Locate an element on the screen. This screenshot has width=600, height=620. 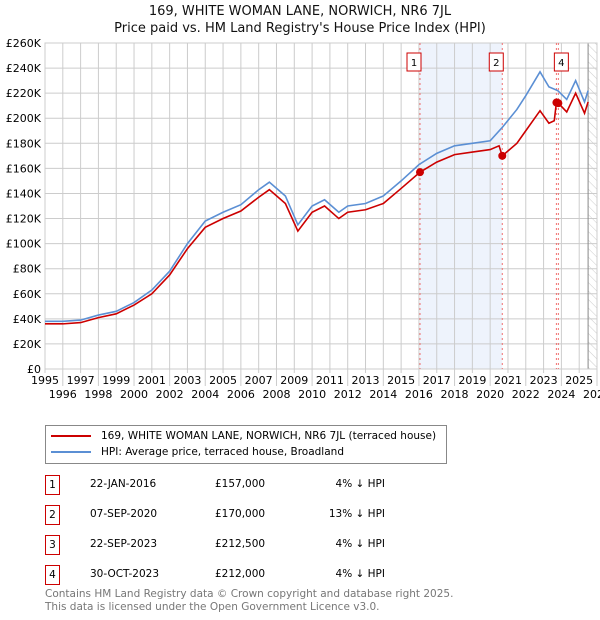
x-tick-label: 2024 is located at coordinates (561, 394).